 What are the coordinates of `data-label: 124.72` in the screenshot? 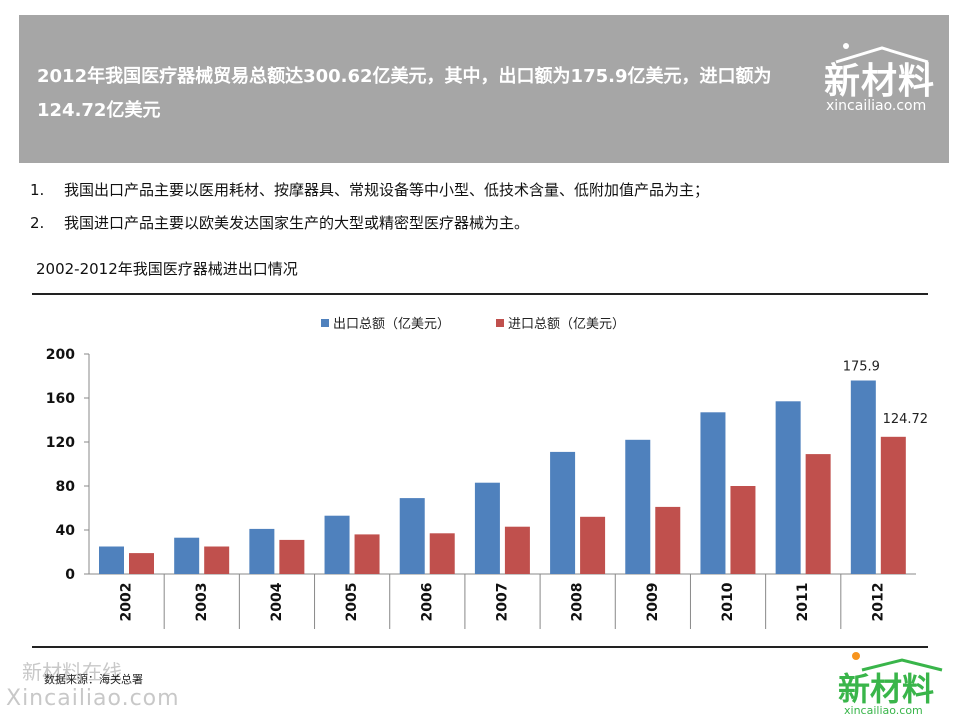 It's located at (906, 419).